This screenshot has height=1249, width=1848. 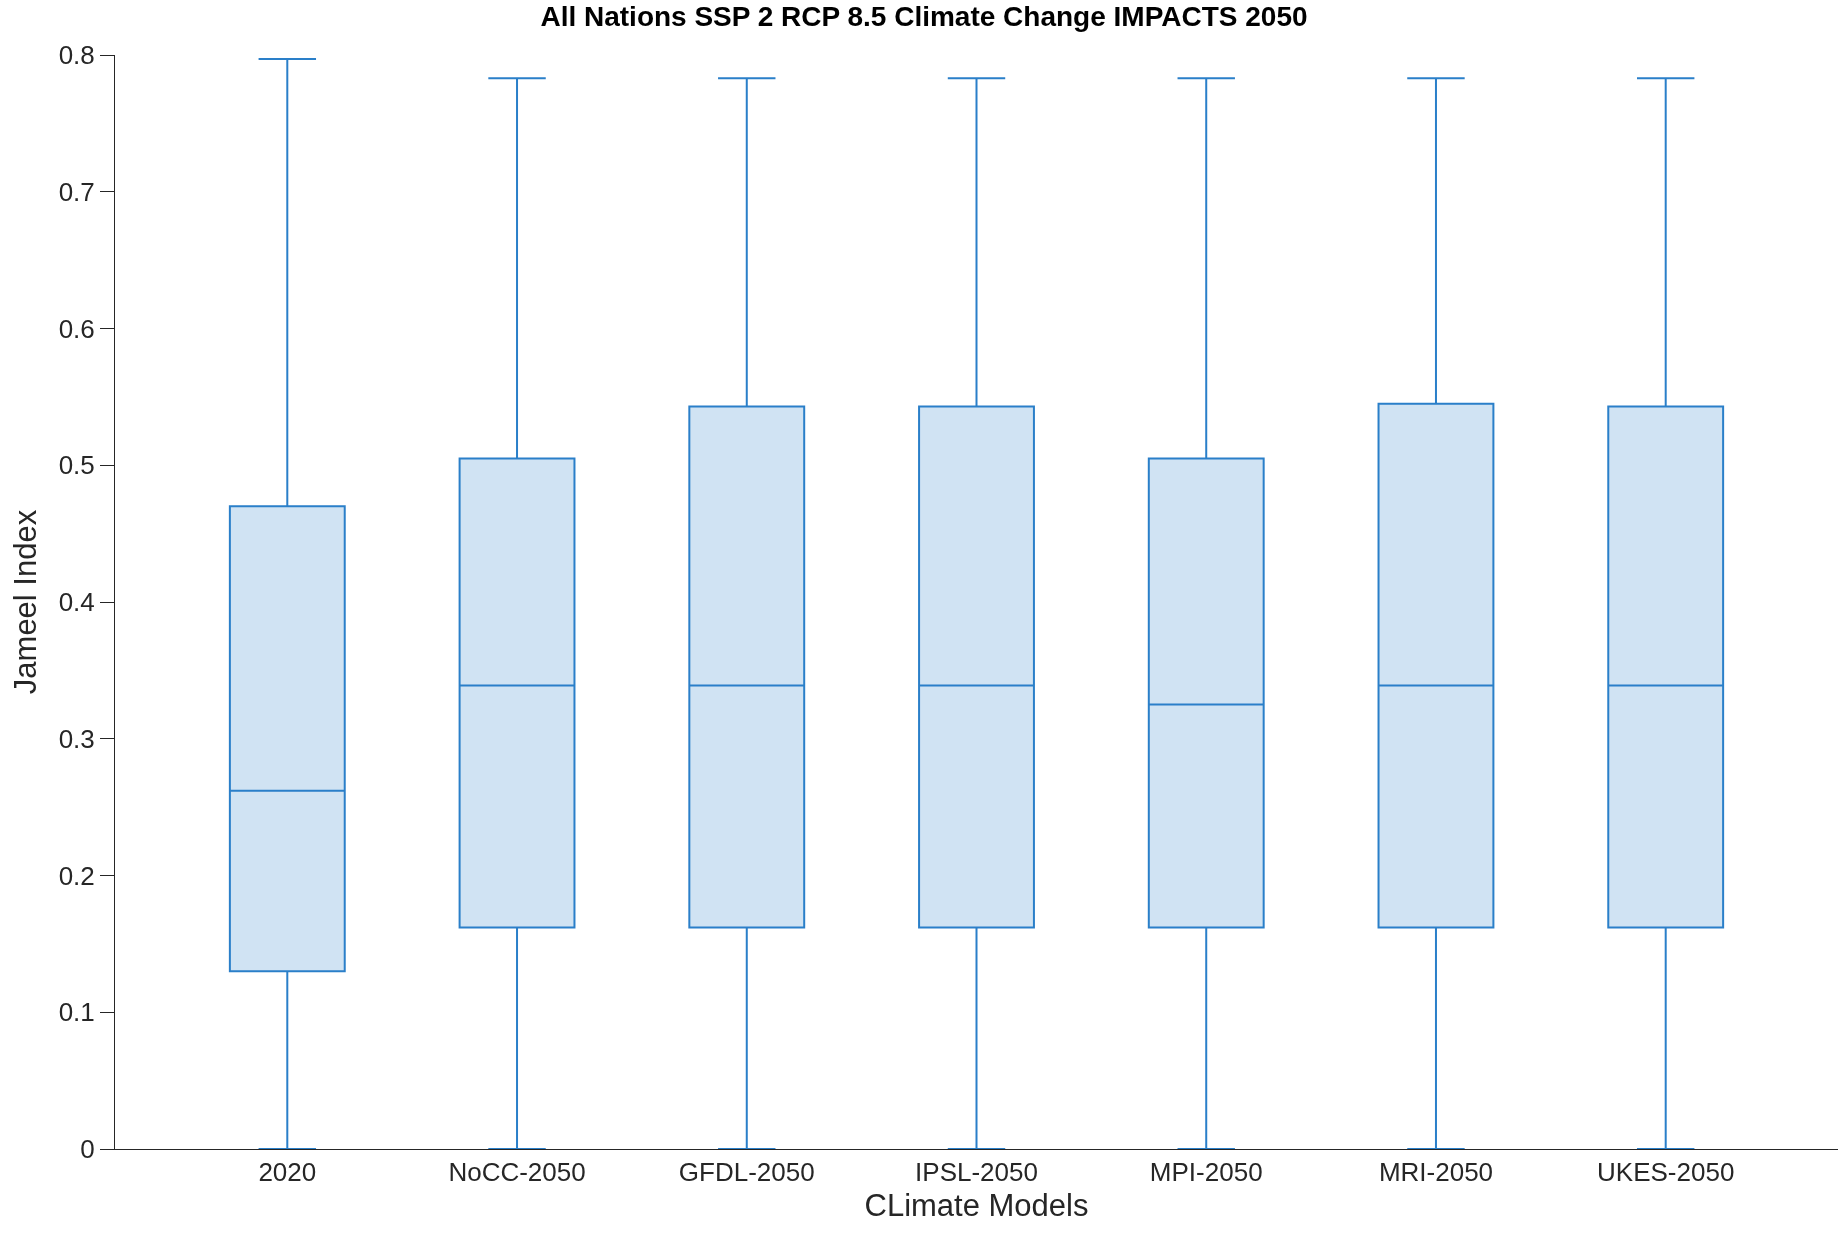 I want to click on y-tick-label: 0.6, so click(x=76, y=328).